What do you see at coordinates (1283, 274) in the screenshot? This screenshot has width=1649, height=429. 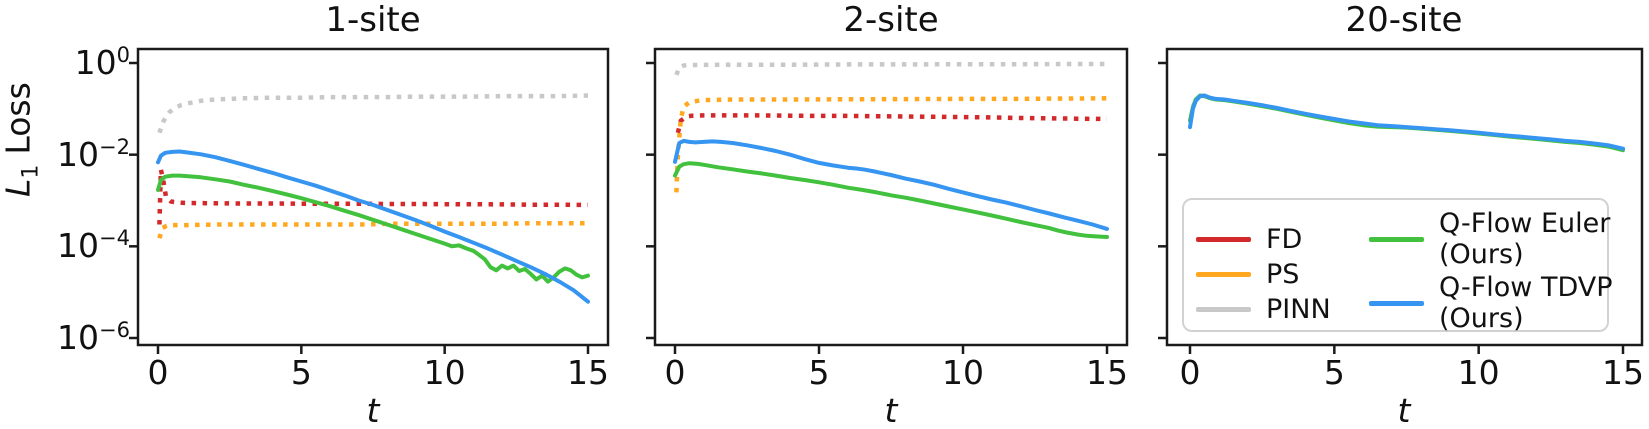 I see `legend-label-ps: PS` at bounding box center [1283, 274].